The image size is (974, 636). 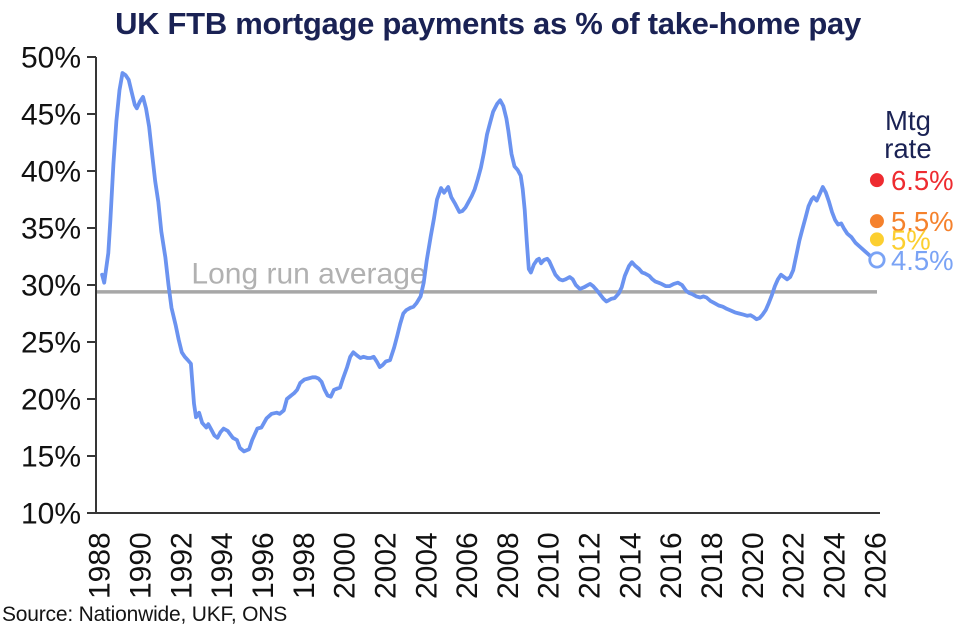 I want to click on x-tick-label: 2018, so click(x=712, y=565).